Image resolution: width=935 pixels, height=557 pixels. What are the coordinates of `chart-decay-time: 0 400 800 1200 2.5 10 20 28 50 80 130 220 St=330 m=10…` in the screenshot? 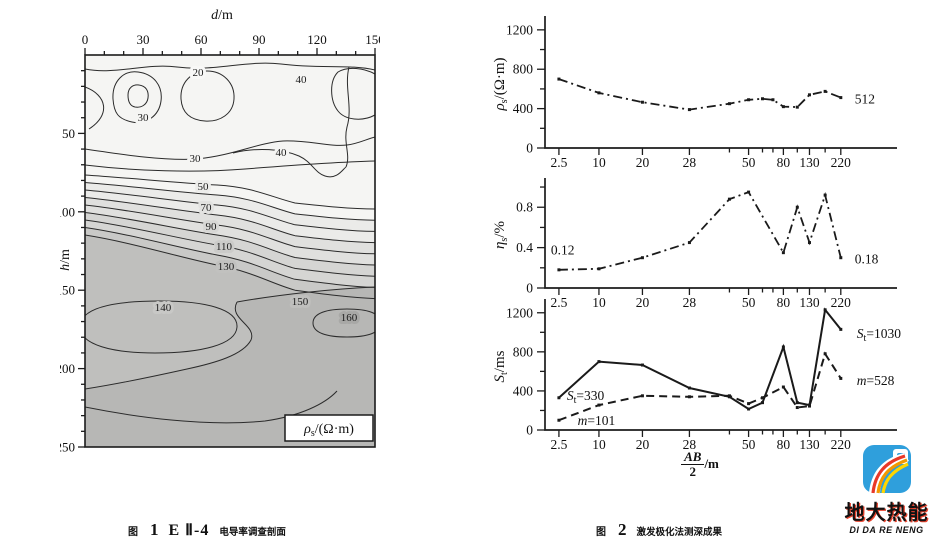 It's located at (696, 374).